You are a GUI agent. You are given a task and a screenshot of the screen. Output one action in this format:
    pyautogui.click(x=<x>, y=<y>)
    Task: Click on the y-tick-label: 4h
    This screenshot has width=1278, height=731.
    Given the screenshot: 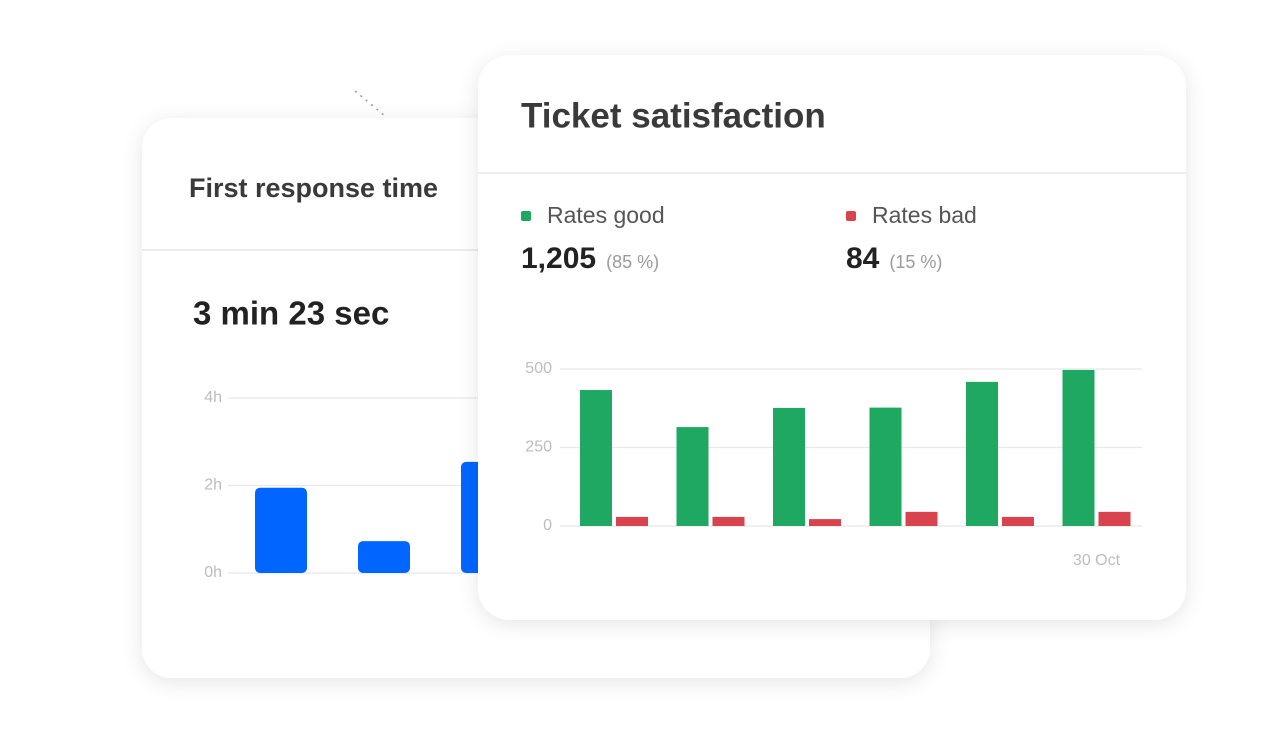 What is the action you would take?
    pyautogui.click(x=213, y=397)
    